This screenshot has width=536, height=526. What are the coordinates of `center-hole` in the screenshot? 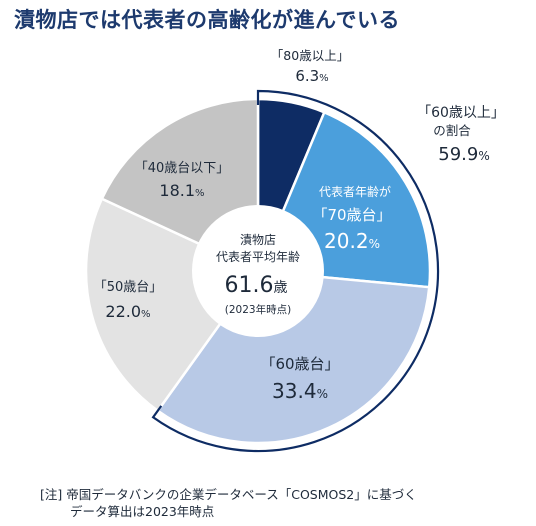 It's located at (258, 271).